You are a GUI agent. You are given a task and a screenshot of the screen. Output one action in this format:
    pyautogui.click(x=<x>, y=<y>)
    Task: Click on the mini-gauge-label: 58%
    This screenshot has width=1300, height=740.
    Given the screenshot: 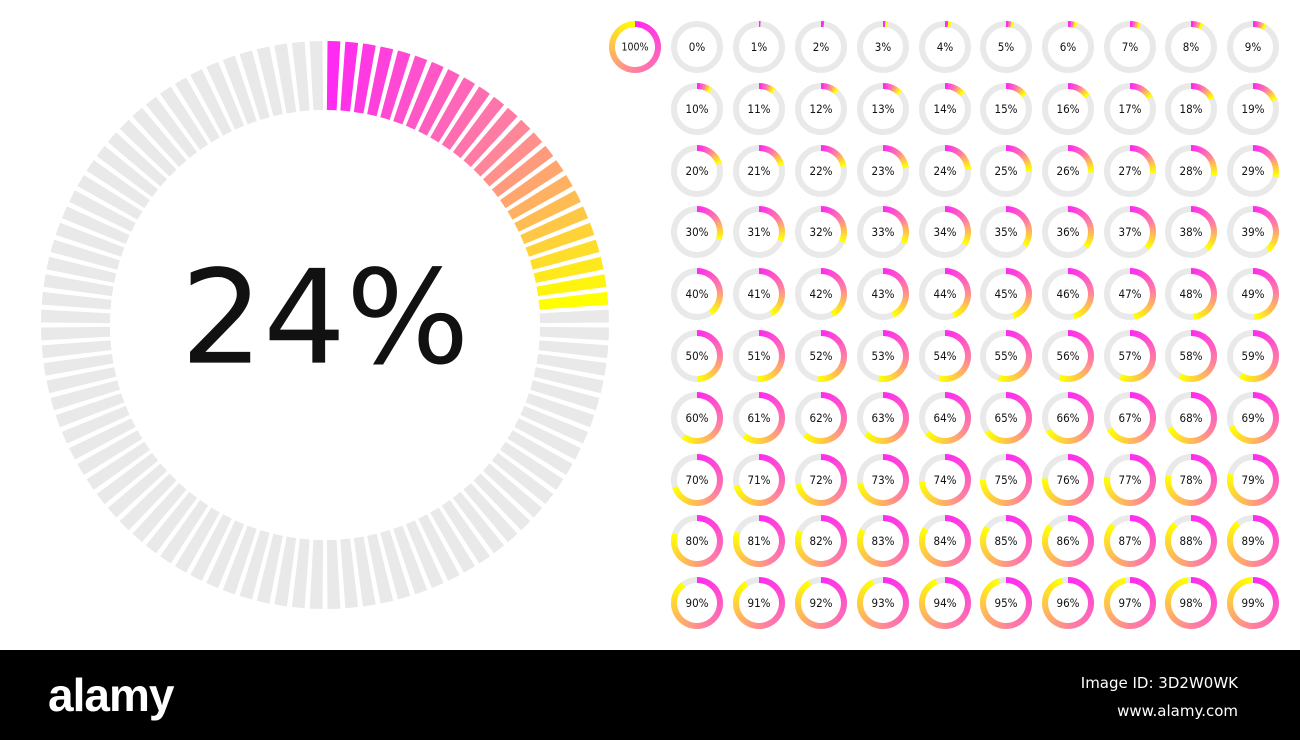 What is the action you would take?
    pyautogui.click(x=1191, y=356)
    